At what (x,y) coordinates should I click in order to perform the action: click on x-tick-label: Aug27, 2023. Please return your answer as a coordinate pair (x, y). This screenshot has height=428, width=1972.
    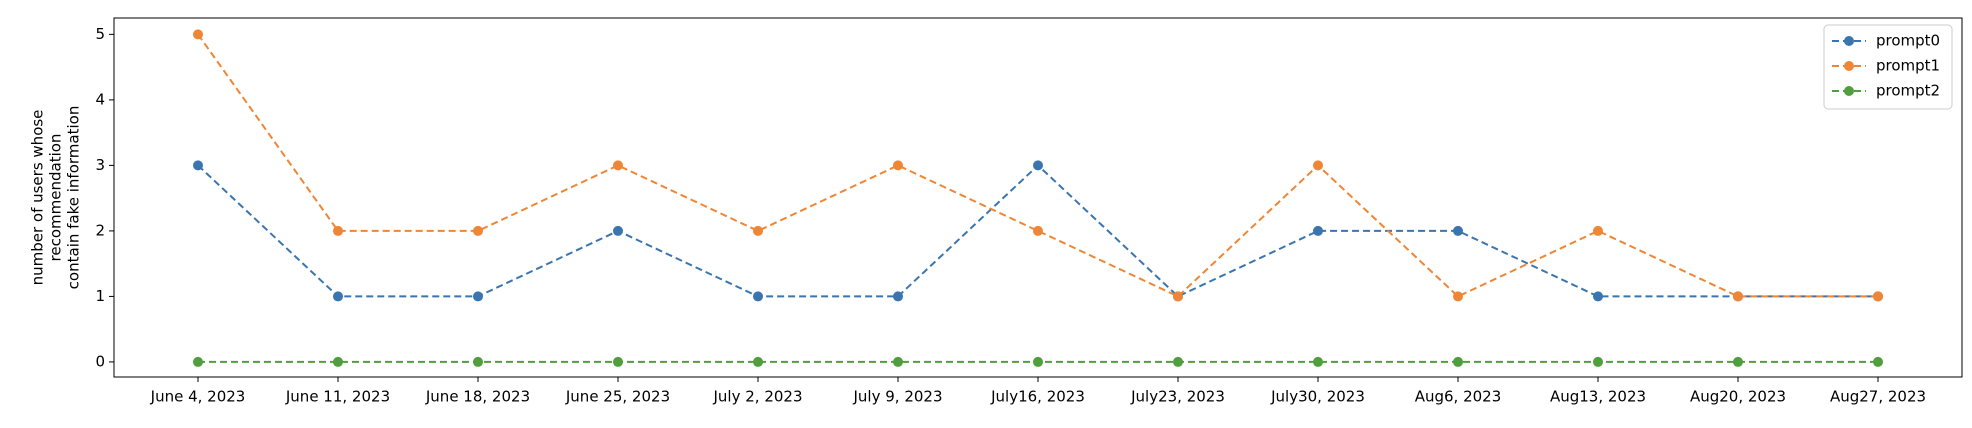
    Looking at the image, I should click on (1878, 397).